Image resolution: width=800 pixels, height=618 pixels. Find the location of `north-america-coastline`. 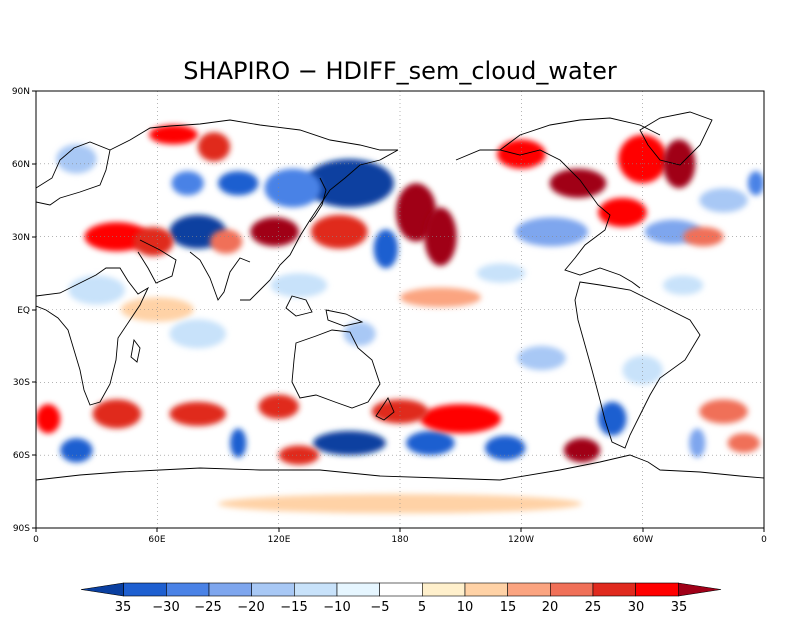

north-america-coastline is located at coordinates (548, 219).